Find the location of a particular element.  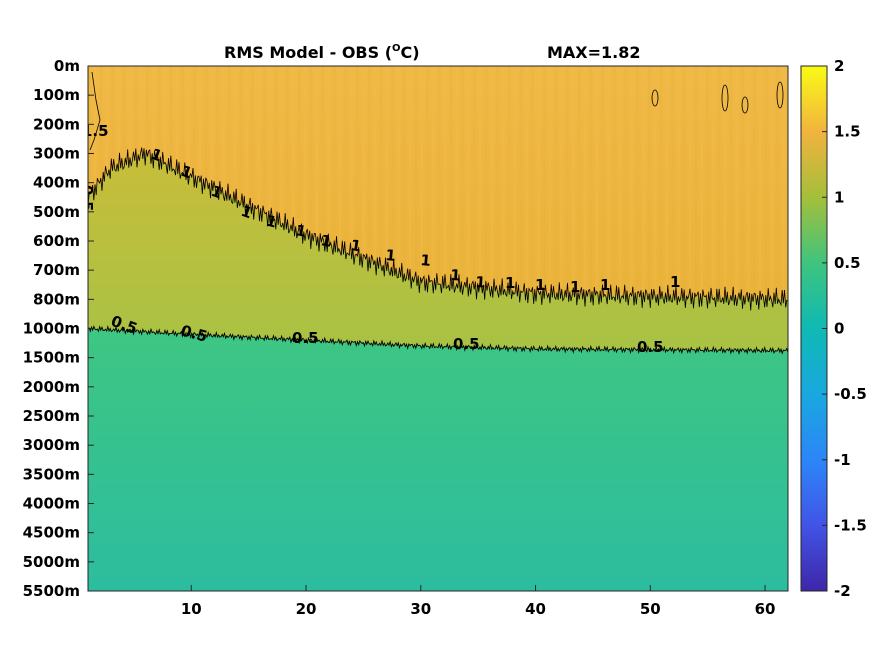

contour-label: 1.5 is located at coordinates (95, 131).